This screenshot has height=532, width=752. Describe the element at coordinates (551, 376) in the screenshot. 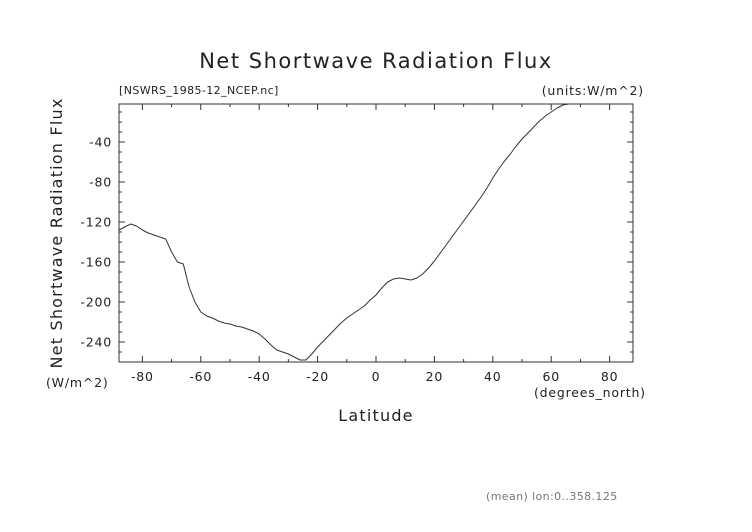

I see `x-tick-label: 60` at that location.